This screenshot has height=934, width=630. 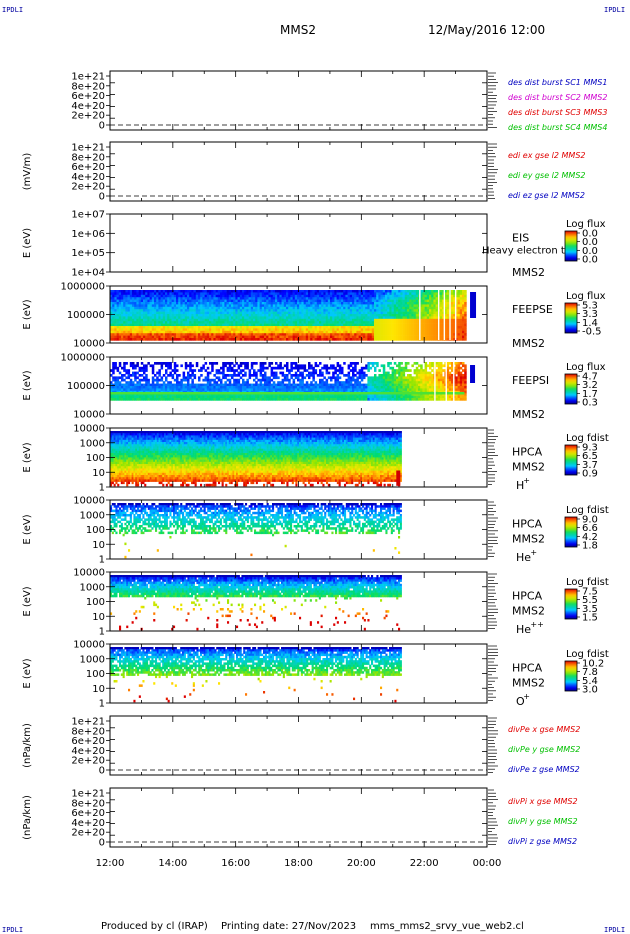 What do you see at coordinates (90, 244) in the screenshot?
I see `y-tick-labels: 1e+07 1e+06 1e+05 1e+04` at bounding box center [90, 244].